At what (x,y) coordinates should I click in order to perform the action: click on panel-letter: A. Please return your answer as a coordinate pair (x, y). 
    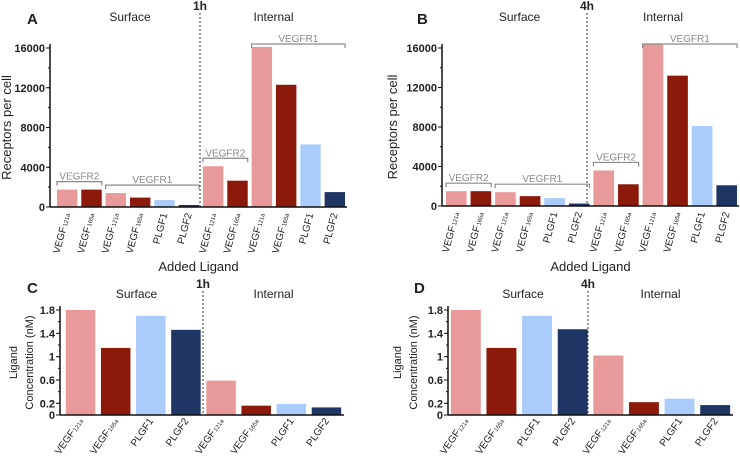
    Looking at the image, I should click on (32, 19).